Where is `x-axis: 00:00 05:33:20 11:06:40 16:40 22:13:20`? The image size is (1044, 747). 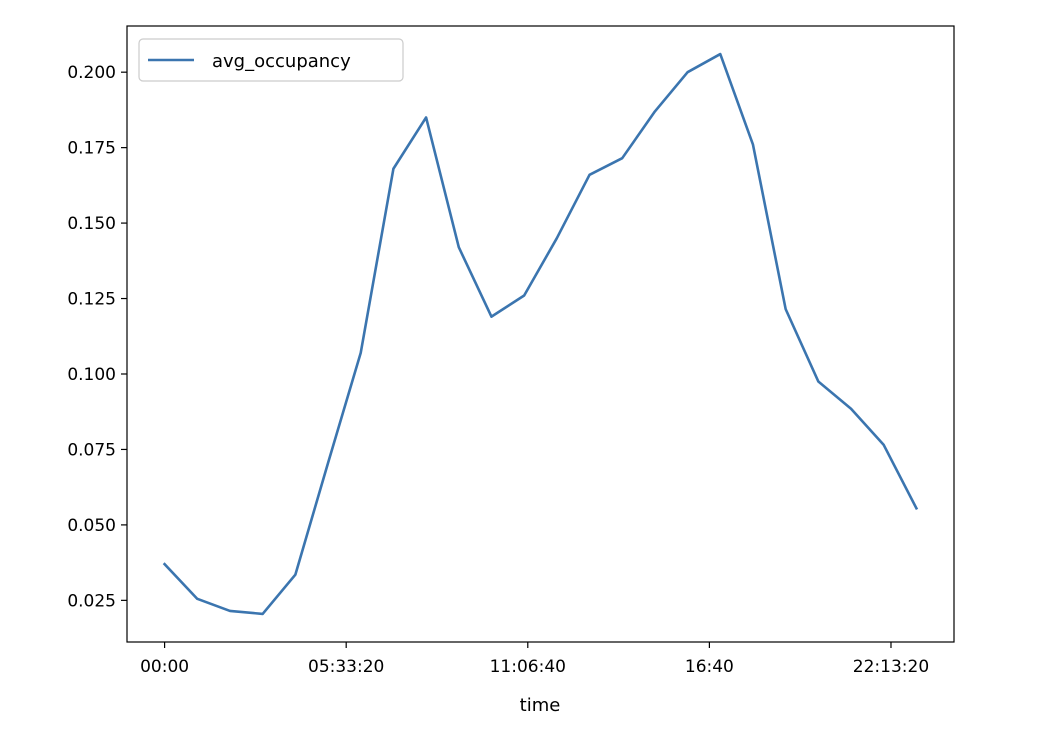
x-axis: 00:00 05:33:20 11:06:40 16:40 22:13:20 is located at coordinates (534, 659).